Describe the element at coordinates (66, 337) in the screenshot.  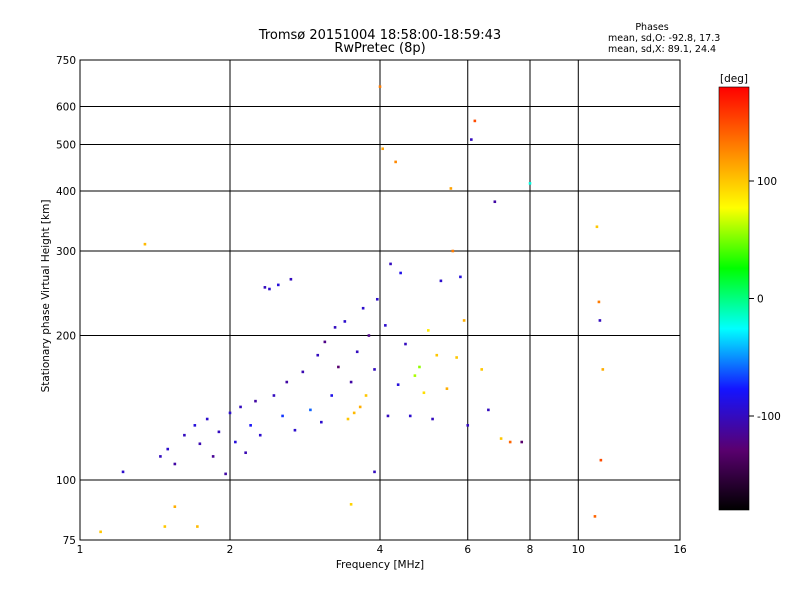
I see `y-tick-label: 200` at that location.